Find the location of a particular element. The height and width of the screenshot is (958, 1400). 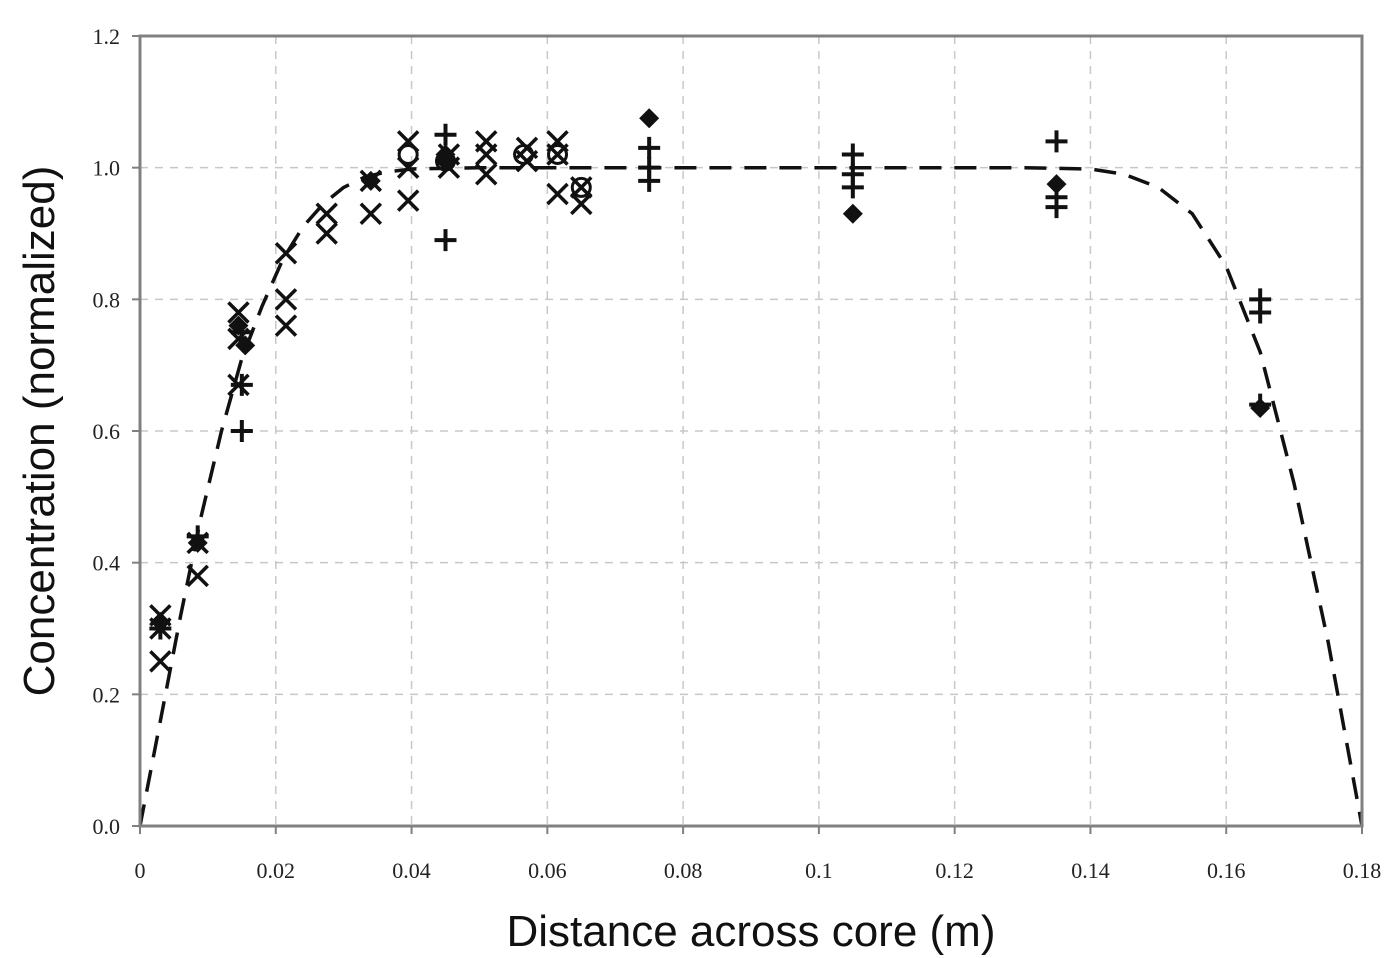

x-axis-title: Distance across core (m) is located at coordinates (750, 931).